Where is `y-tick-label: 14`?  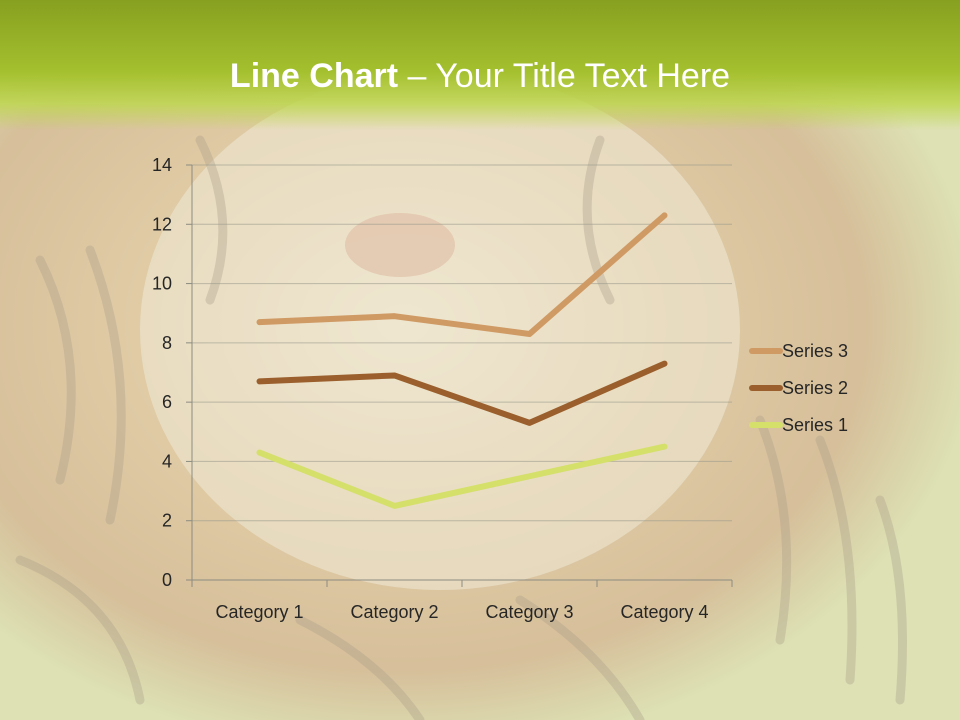 y-tick-label: 14 is located at coordinates (162, 165).